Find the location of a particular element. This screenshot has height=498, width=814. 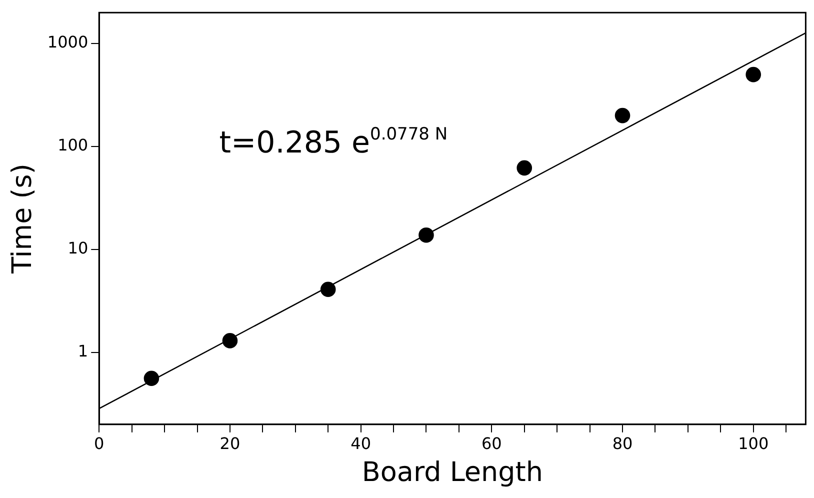

x-tick-label: 40 is located at coordinates (360, 444).